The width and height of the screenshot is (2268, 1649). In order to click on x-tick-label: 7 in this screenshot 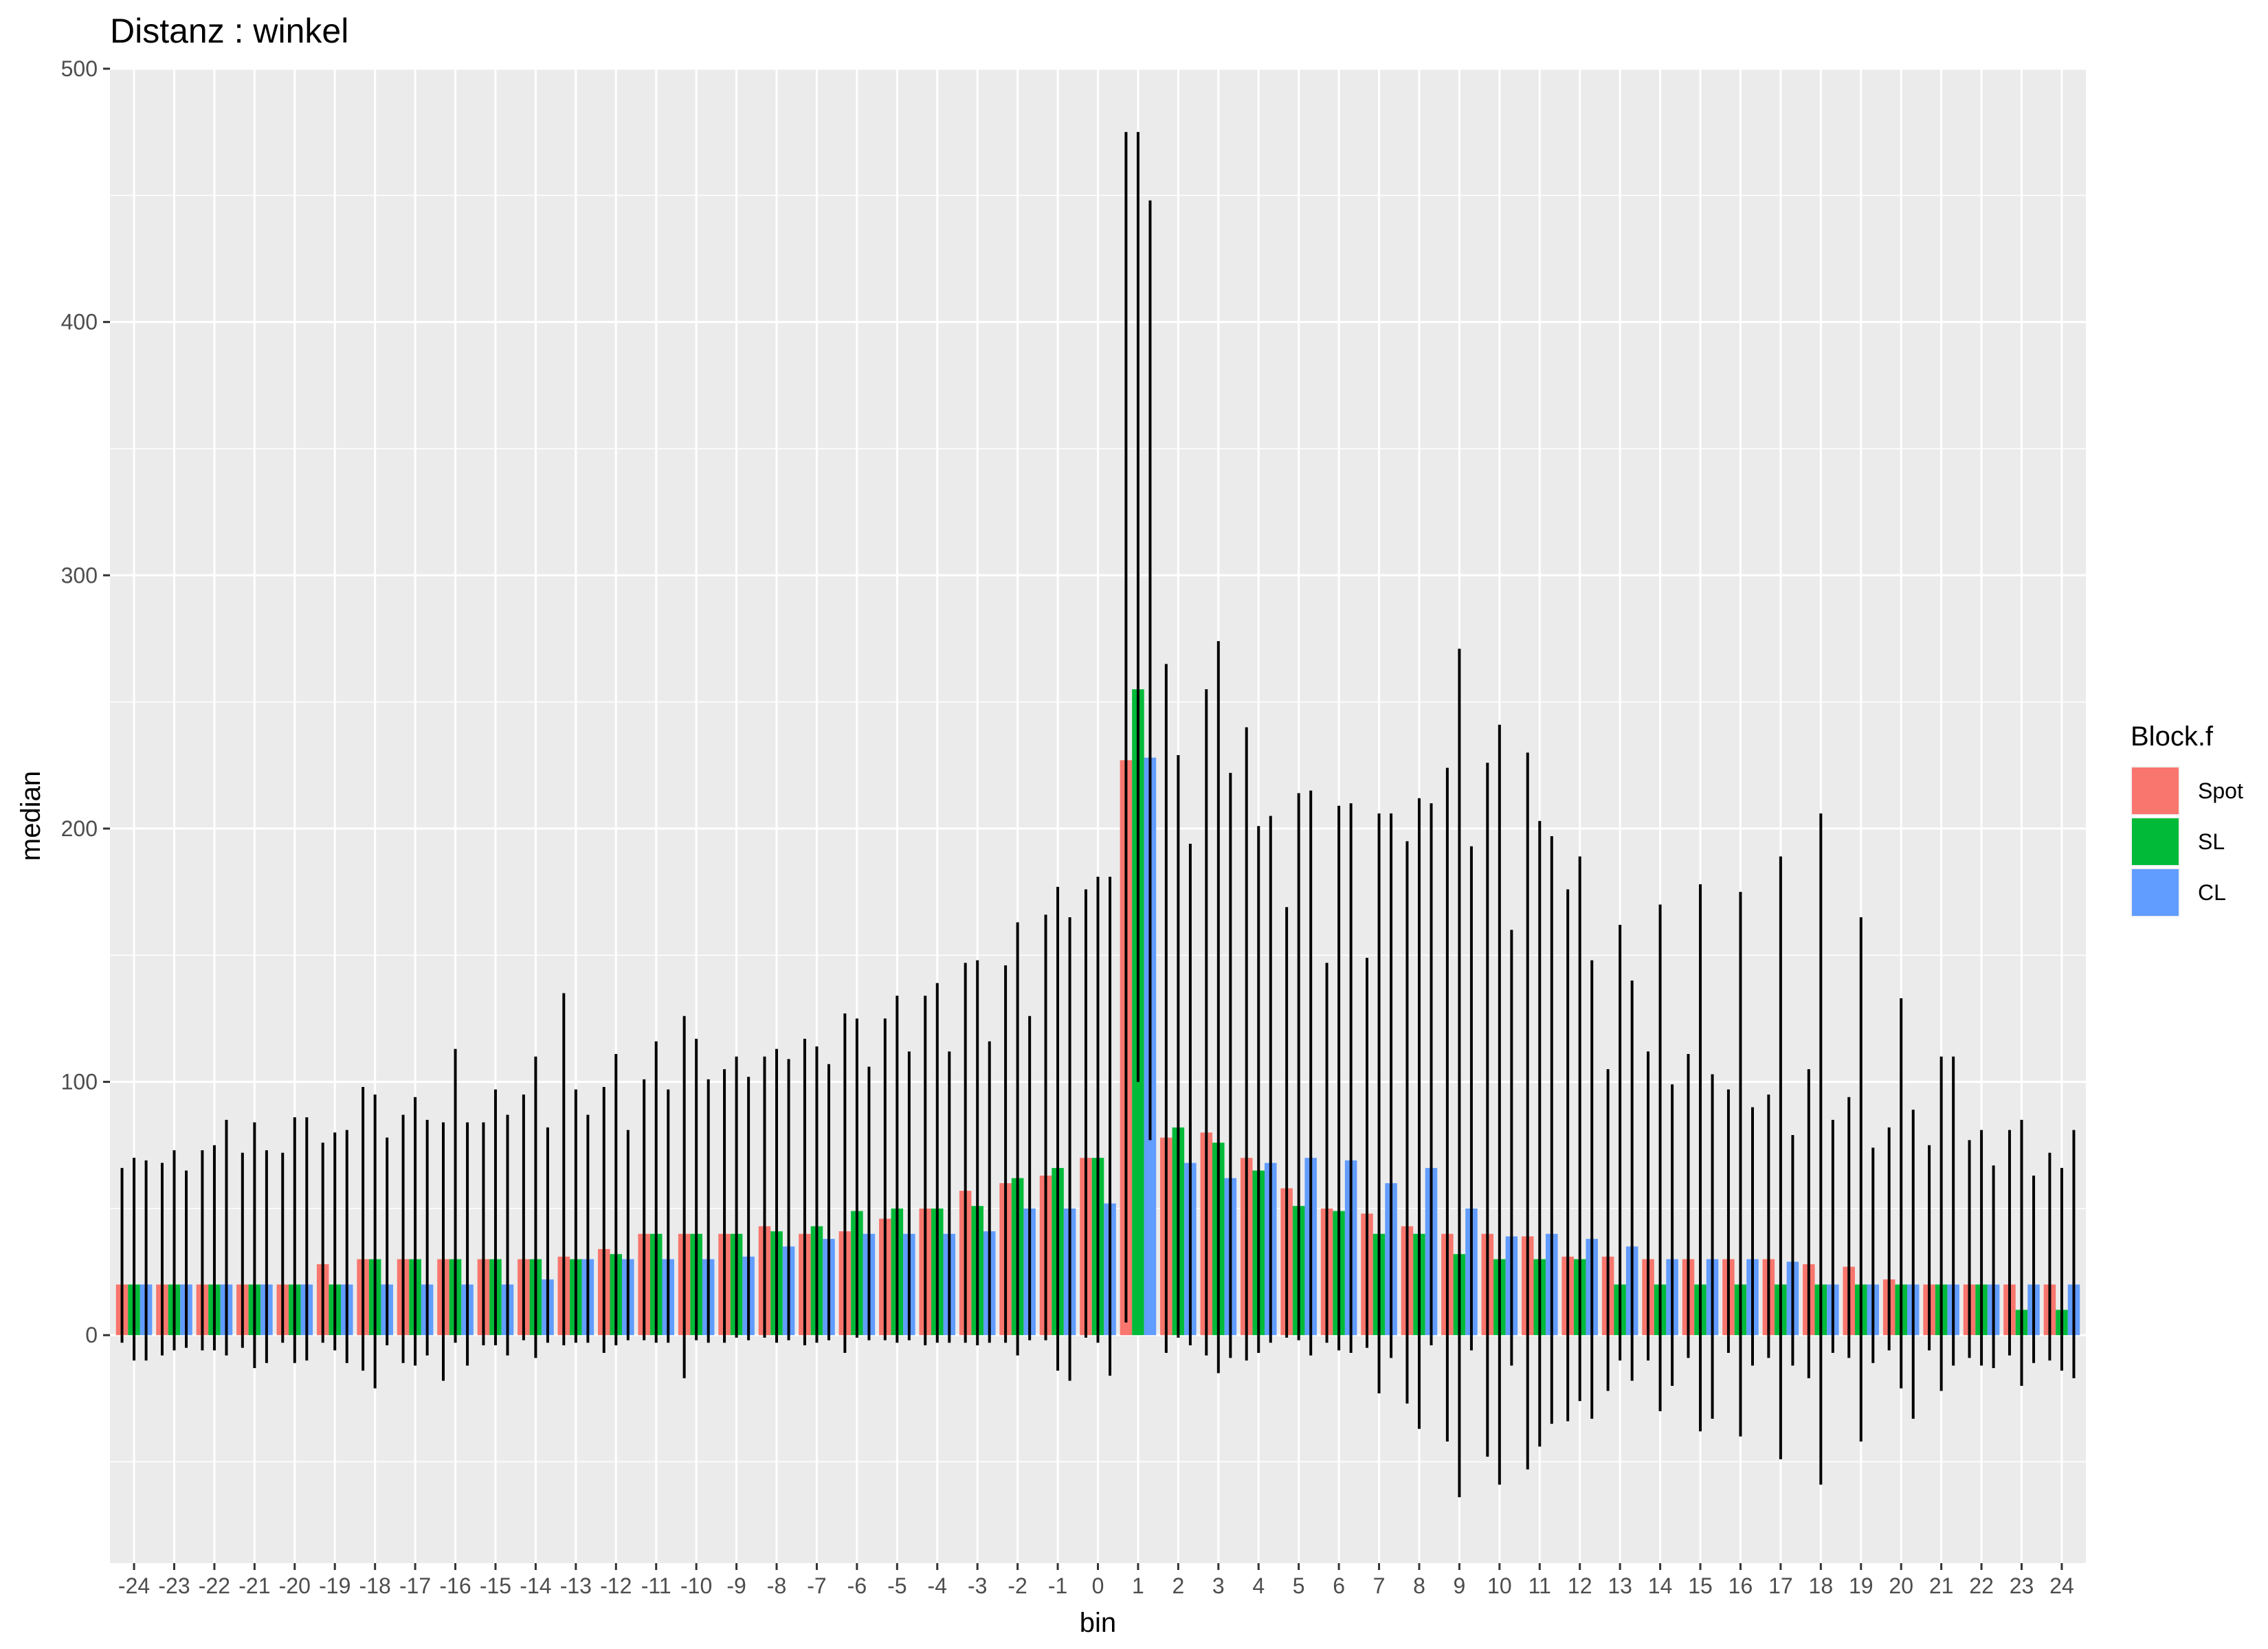, I will do `click(1379, 1586)`.